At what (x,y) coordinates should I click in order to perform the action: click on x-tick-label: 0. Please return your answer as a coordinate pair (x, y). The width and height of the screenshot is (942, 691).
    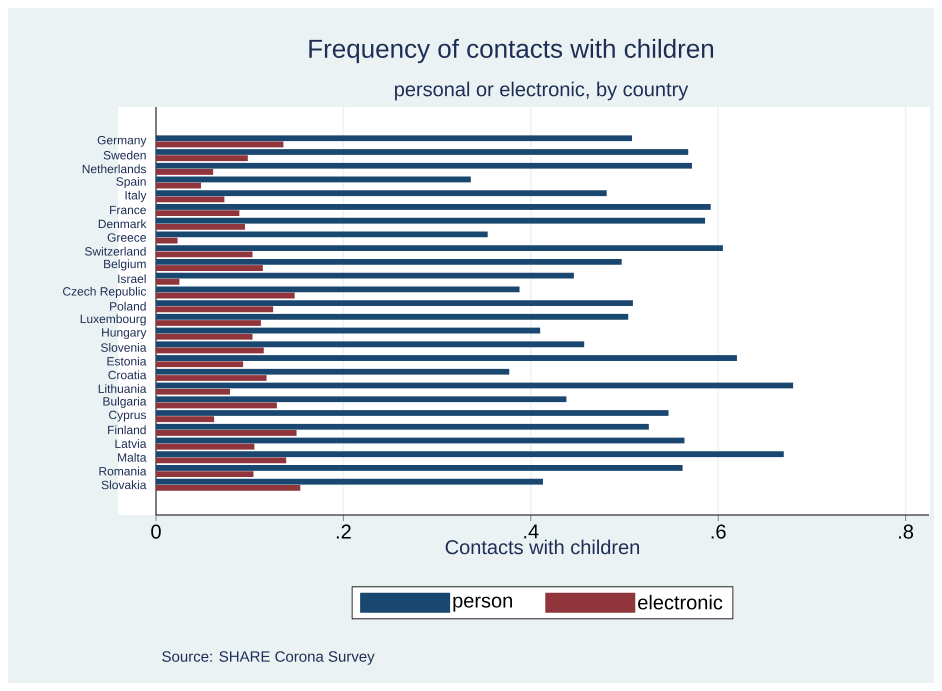
    Looking at the image, I should click on (156, 531).